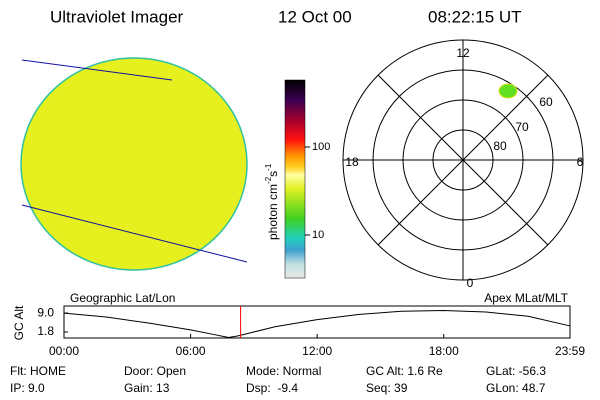 The height and width of the screenshot is (400, 600). Describe the element at coordinates (516, 371) in the screenshot. I see `info-field: GLat: -56.3` at that location.